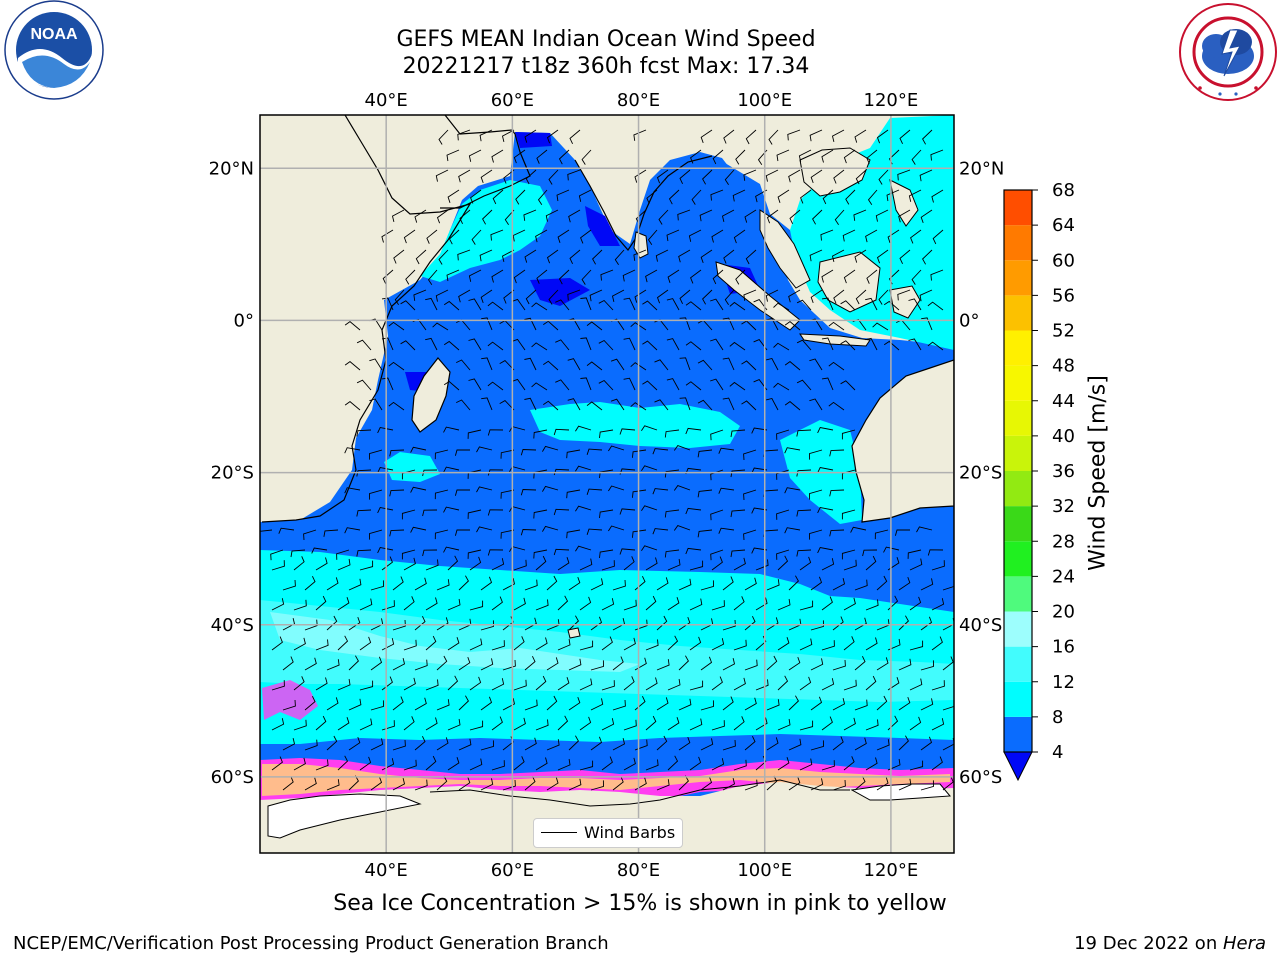 The image size is (1280, 960). I want to click on footer-host: Hera, so click(1244, 943).